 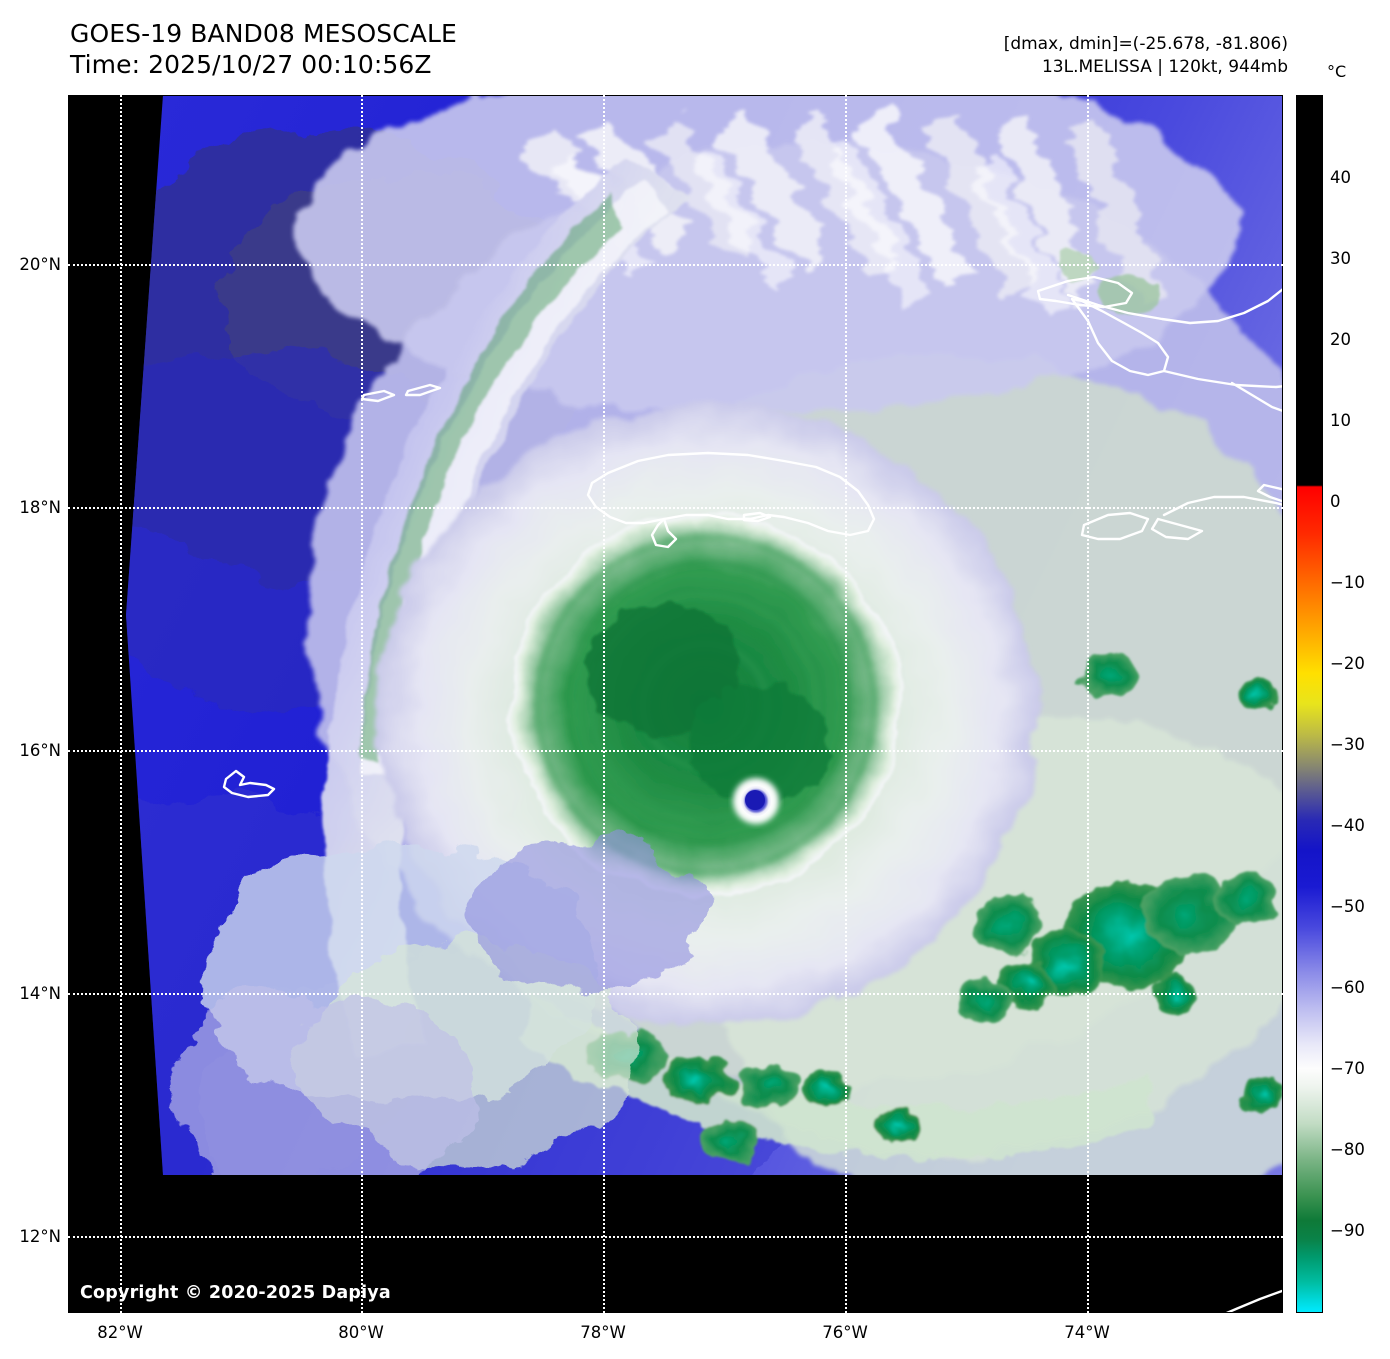 I want to click on tick-label-lat-14: 14°N, so click(x=40, y=993).